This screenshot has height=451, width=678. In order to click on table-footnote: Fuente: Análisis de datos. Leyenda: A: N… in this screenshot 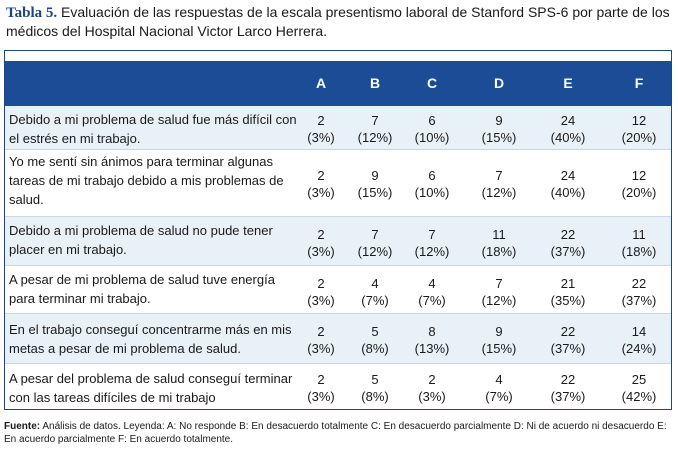, I will do `click(340, 433)`.